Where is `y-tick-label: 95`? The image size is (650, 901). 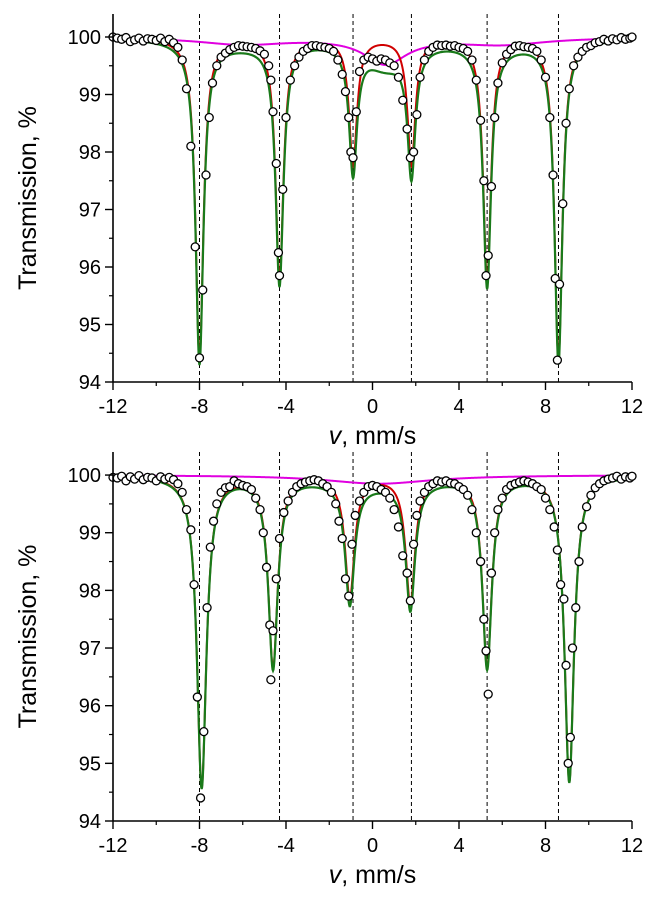
y-tick-label: 95 is located at coordinates (90, 326).